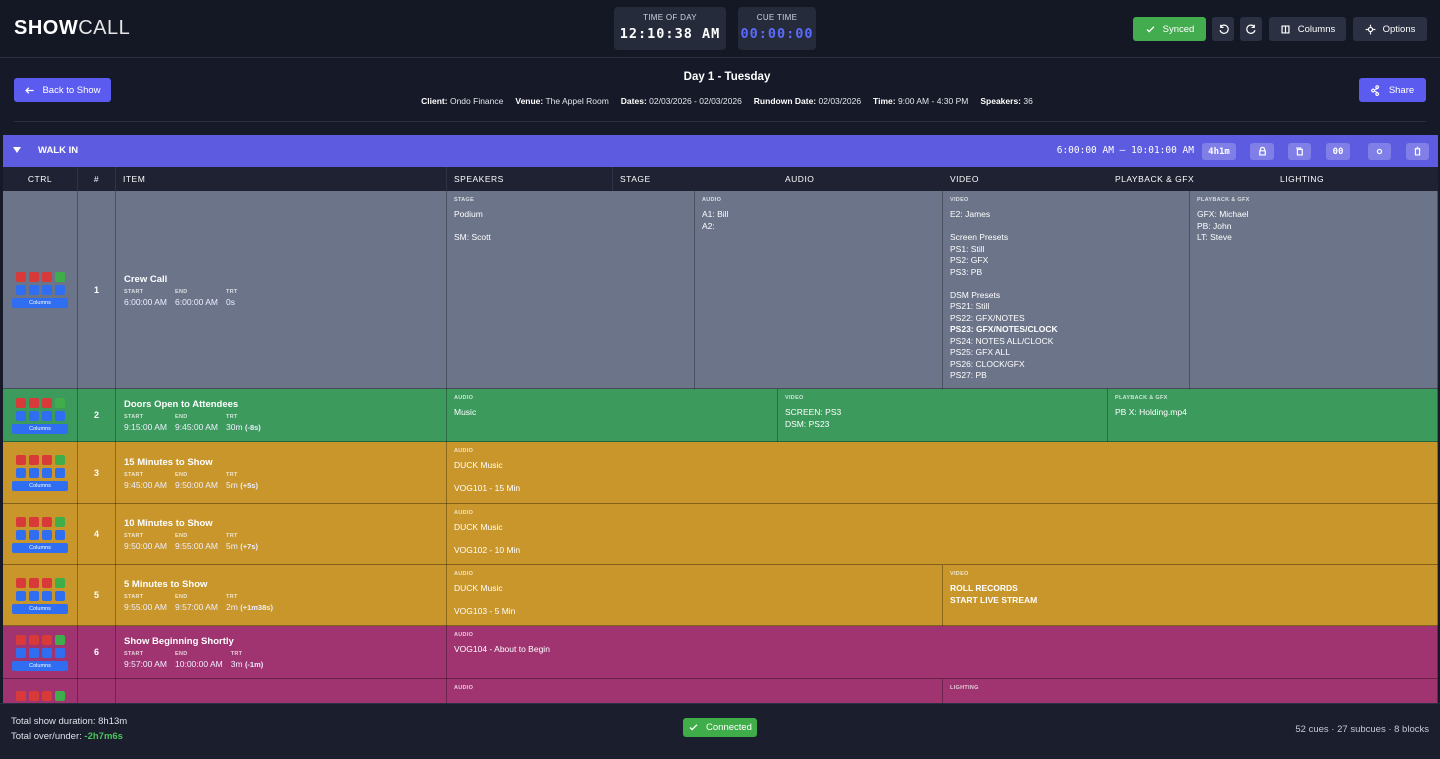 The width and height of the screenshot is (1440, 759). I want to click on time-field-value: 30m (-8s), so click(243, 427).